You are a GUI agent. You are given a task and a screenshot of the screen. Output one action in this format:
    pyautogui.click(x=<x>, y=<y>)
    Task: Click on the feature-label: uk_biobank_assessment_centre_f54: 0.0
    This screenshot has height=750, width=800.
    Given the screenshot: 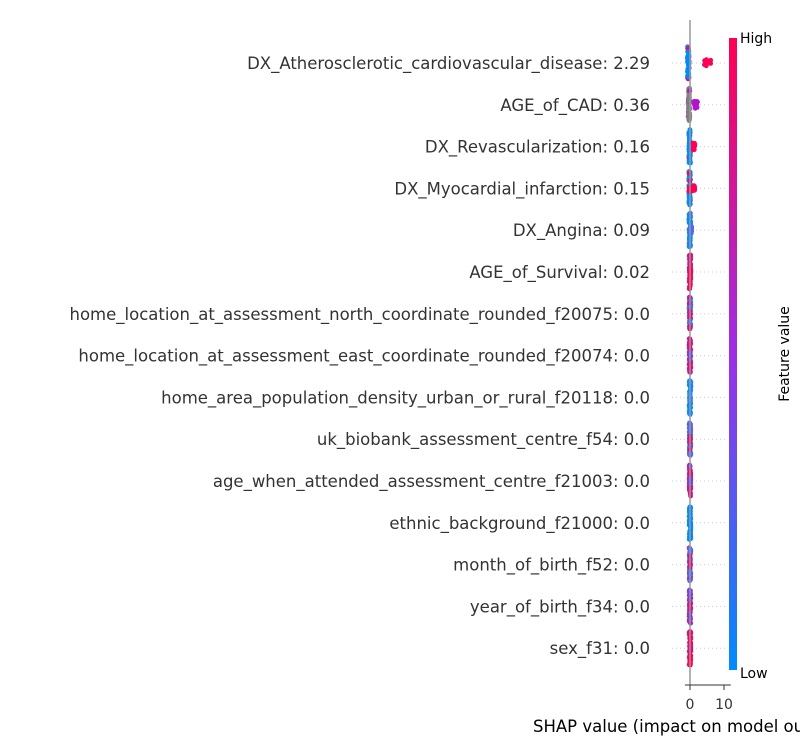 What is the action you would take?
    pyautogui.click(x=483, y=440)
    